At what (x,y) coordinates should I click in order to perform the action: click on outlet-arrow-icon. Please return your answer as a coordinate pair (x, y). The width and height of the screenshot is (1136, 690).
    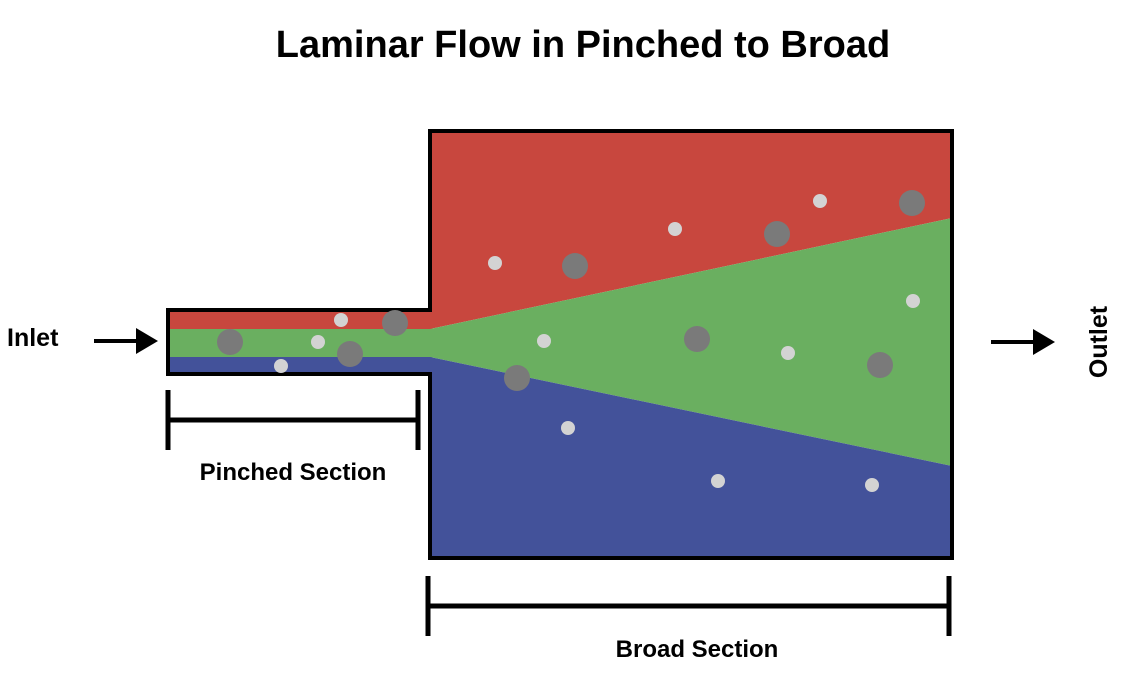
    Looking at the image, I should click on (1023, 342).